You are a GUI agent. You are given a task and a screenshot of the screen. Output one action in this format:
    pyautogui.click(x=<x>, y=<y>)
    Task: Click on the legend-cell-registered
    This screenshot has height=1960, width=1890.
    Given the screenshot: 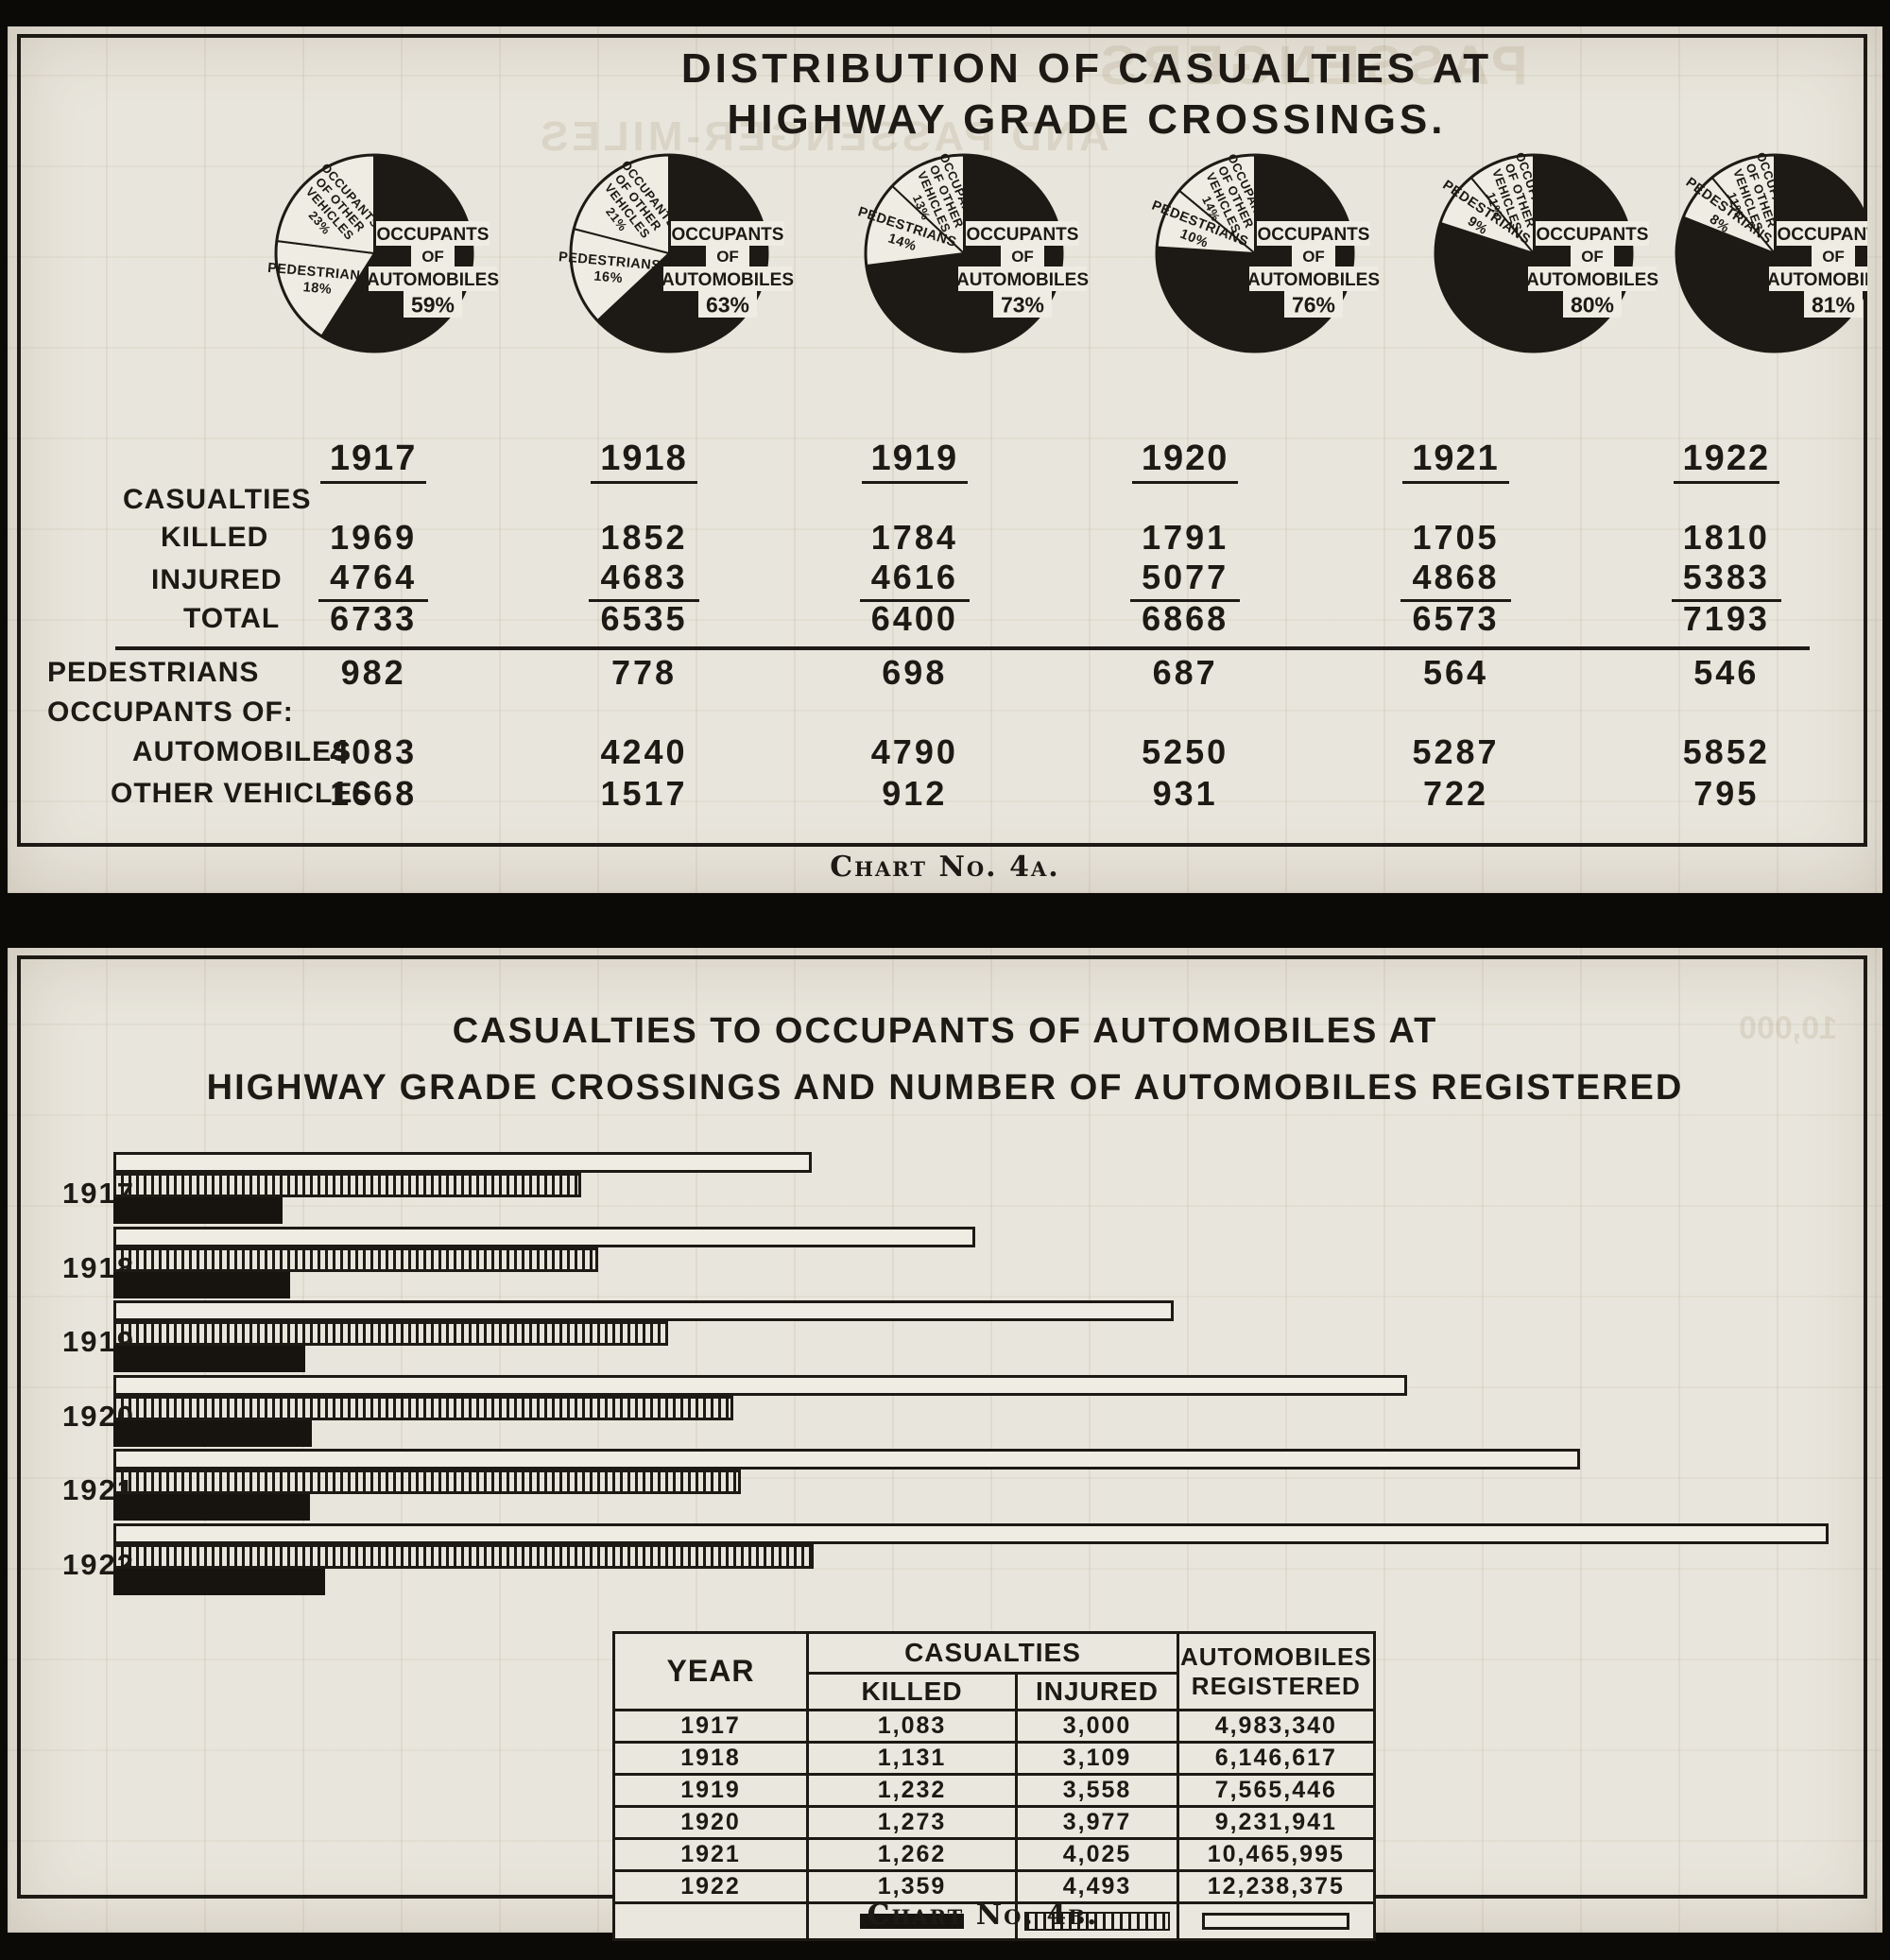 What is the action you would take?
    pyautogui.click(x=1276, y=1921)
    